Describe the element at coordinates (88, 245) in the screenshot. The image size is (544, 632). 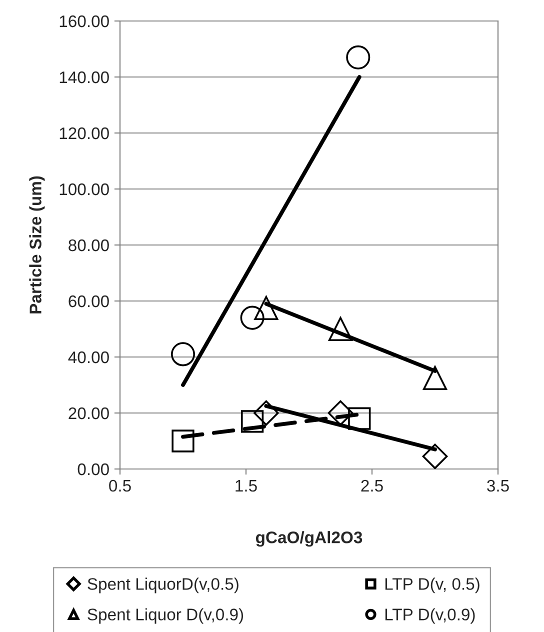
I see `y-tick-label: 80.00` at that location.